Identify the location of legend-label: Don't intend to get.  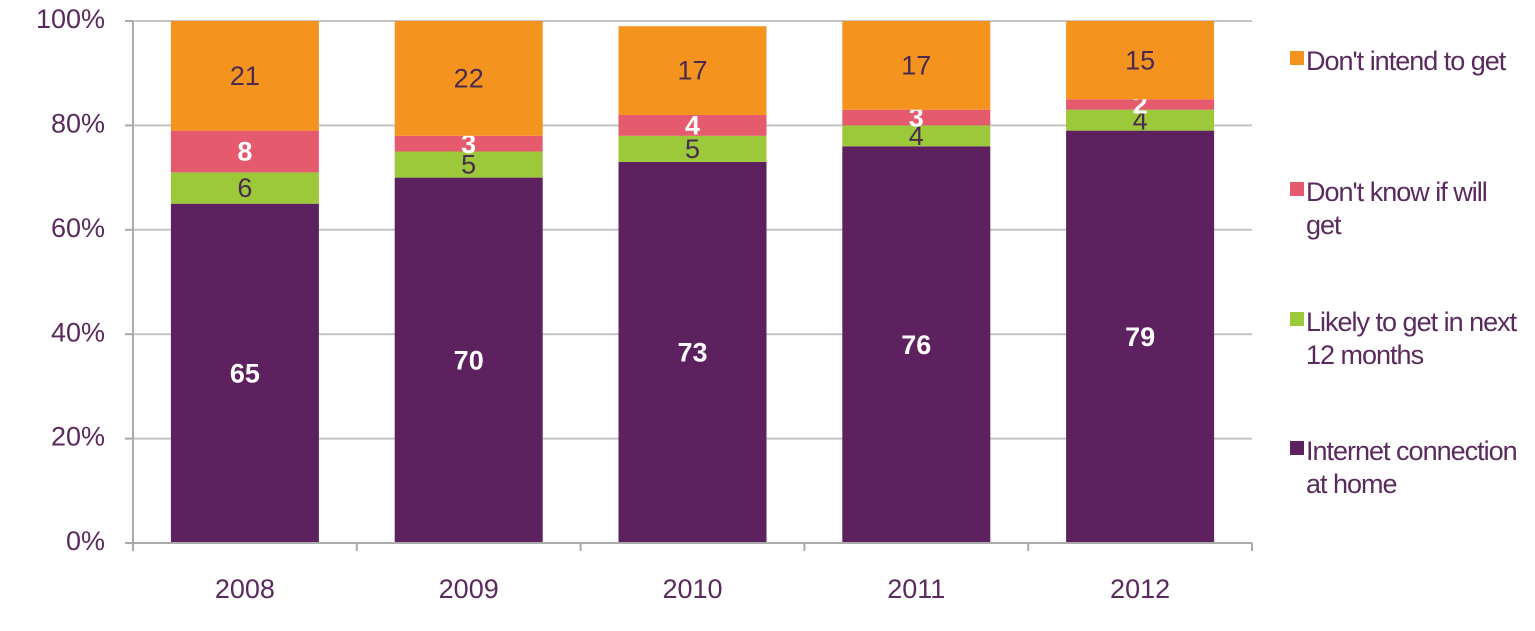
(1406, 61).